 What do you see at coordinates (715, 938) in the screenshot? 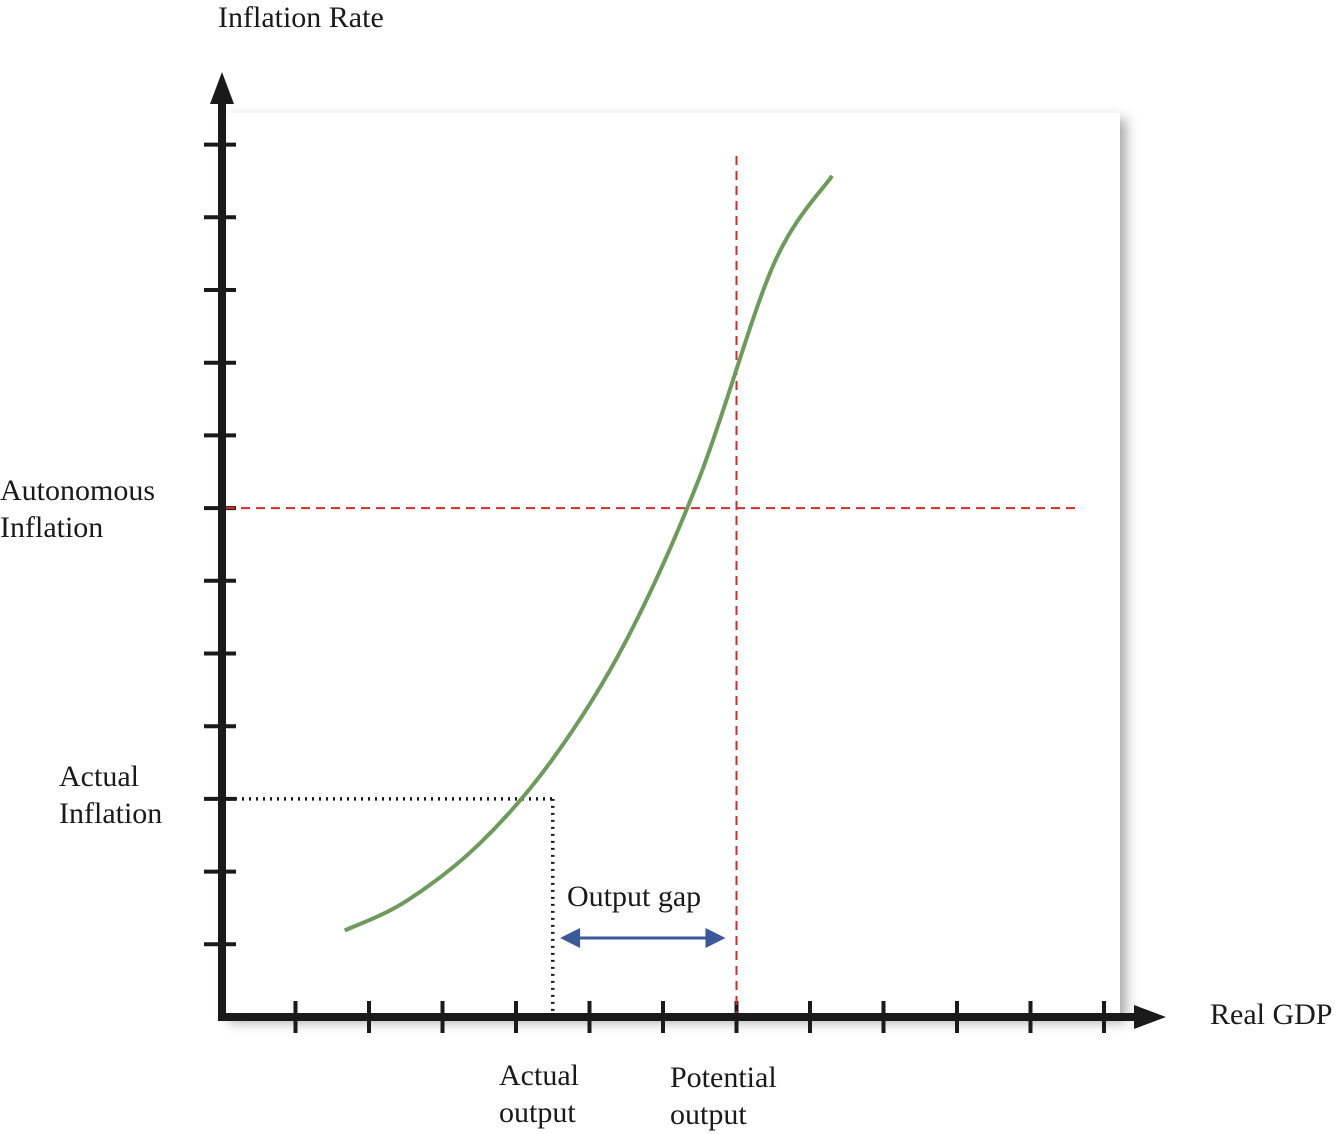
I see `output-gap-arrowhead-right` at bounding box center [715, 938].